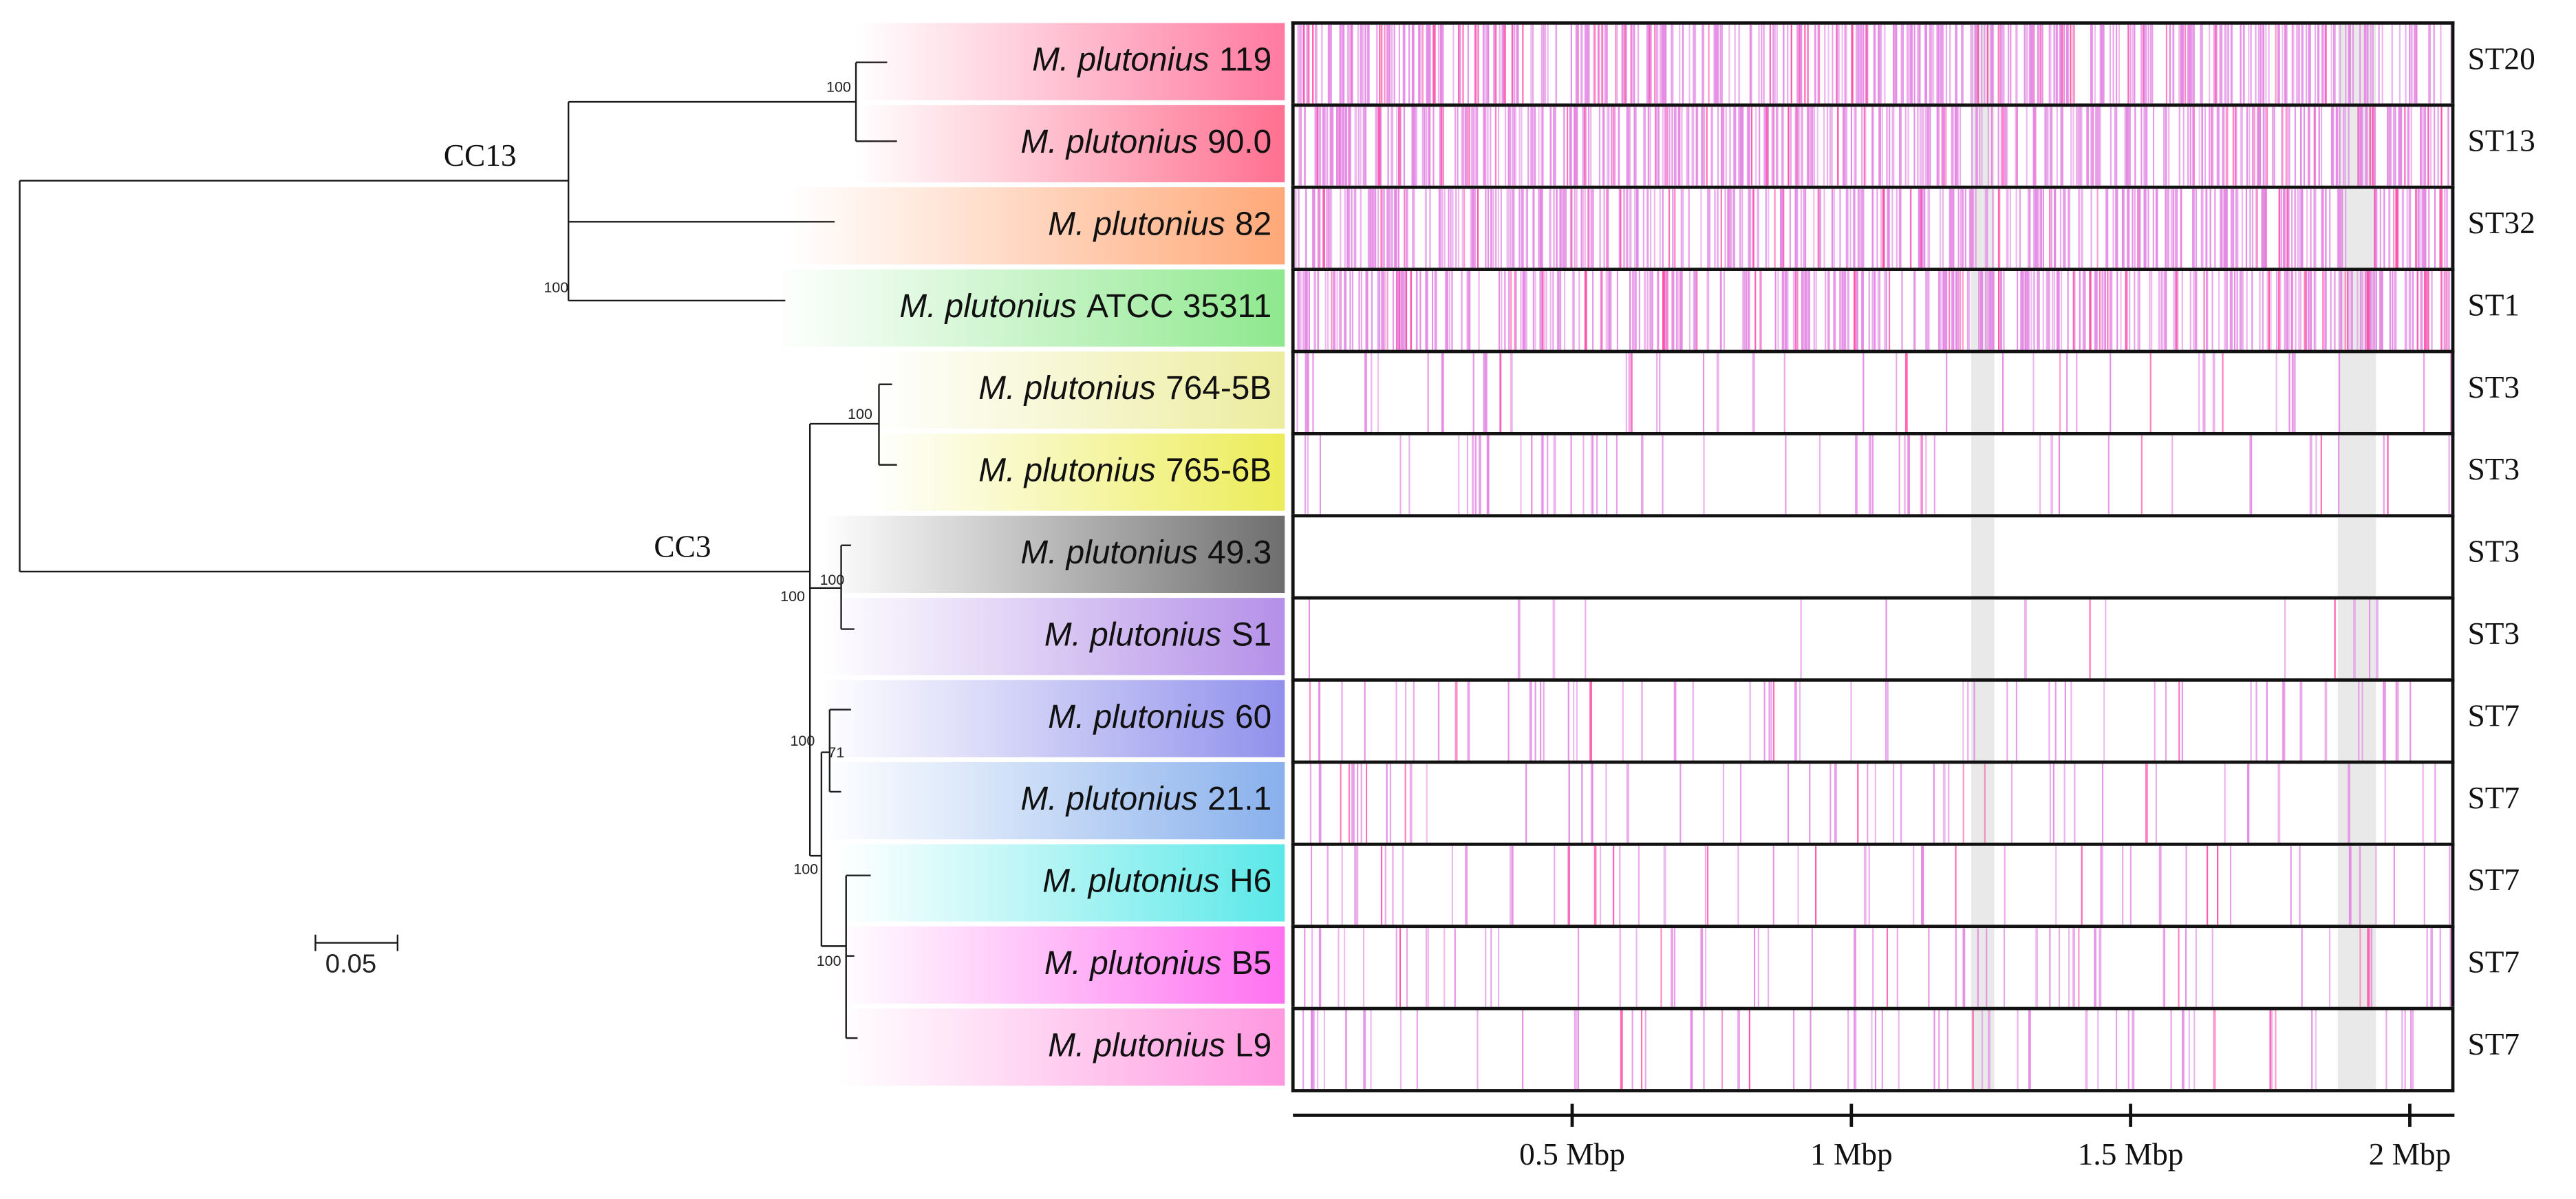 This screenshot has width=2576, height=1199. I want to click on sequence-type-label: ST7, so click(2493, 718).